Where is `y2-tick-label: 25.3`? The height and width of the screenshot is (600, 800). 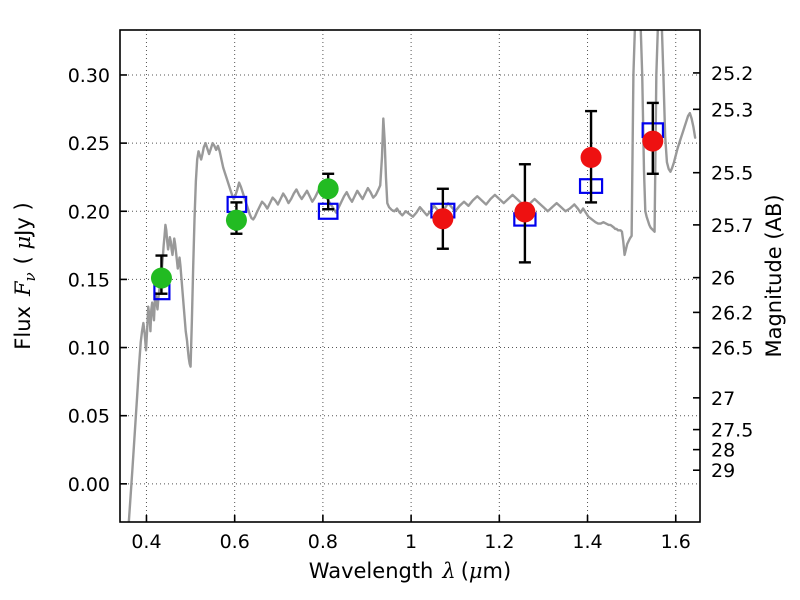 y2-tick-label: 25.3 is located at coordinates (732, 110).